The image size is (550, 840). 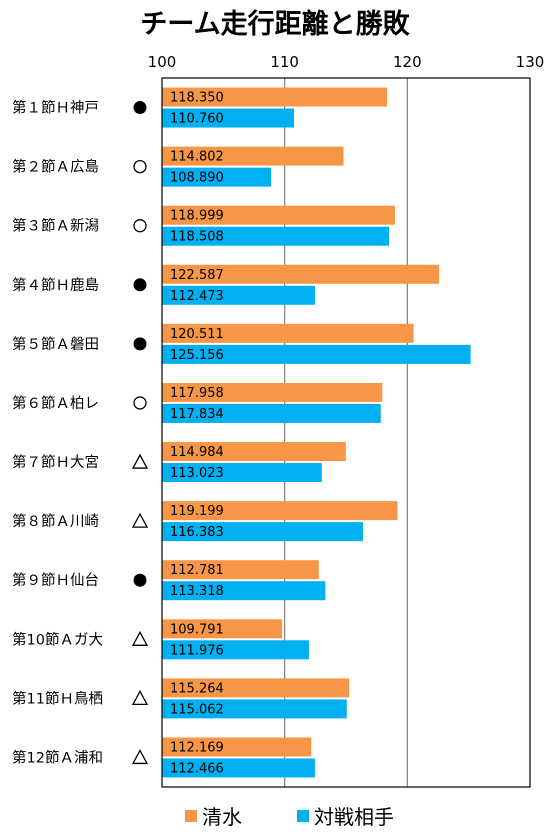 I want to click on chart-title: チーム走行距離と勝敗, so click(x=275, y=24).